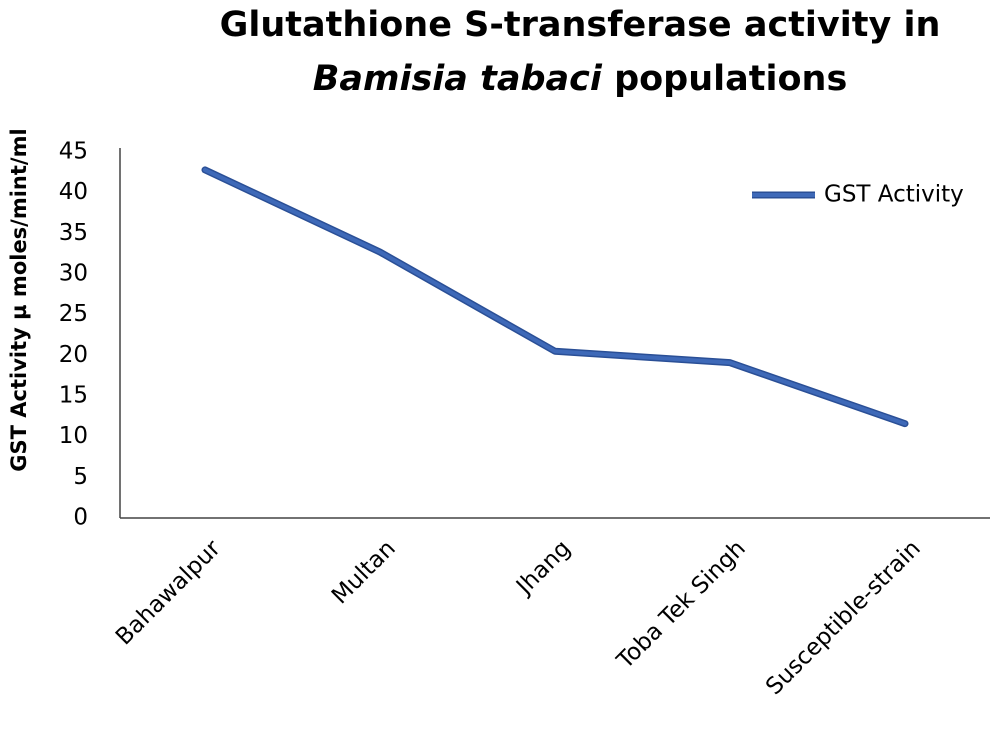 The height and width of the screenshot is (733, 992). Describe the element at coordinates (894, 195) in the screenshot. I see `legend-label: GST Activity` at that location.